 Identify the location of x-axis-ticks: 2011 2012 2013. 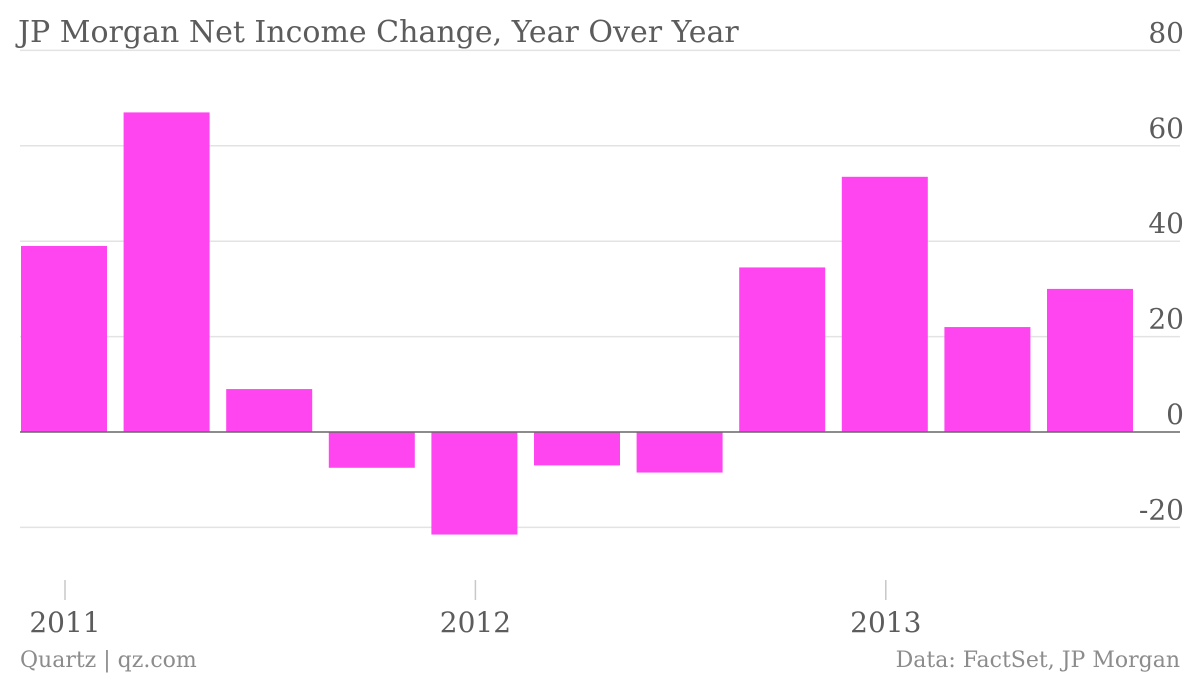
(475, 609).